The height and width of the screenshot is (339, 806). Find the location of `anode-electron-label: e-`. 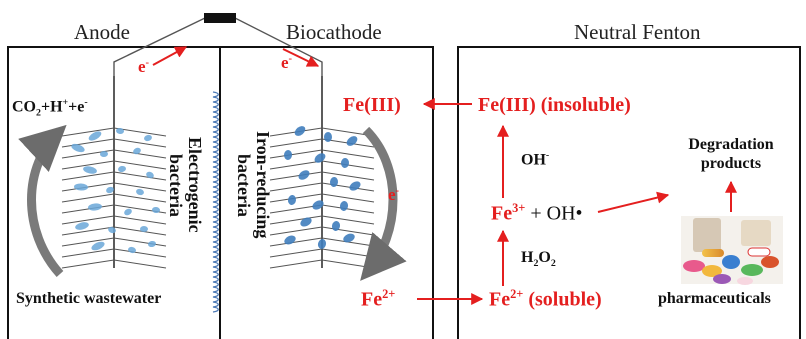

anode-electron-label: e- is located at coordinates (144, 66).